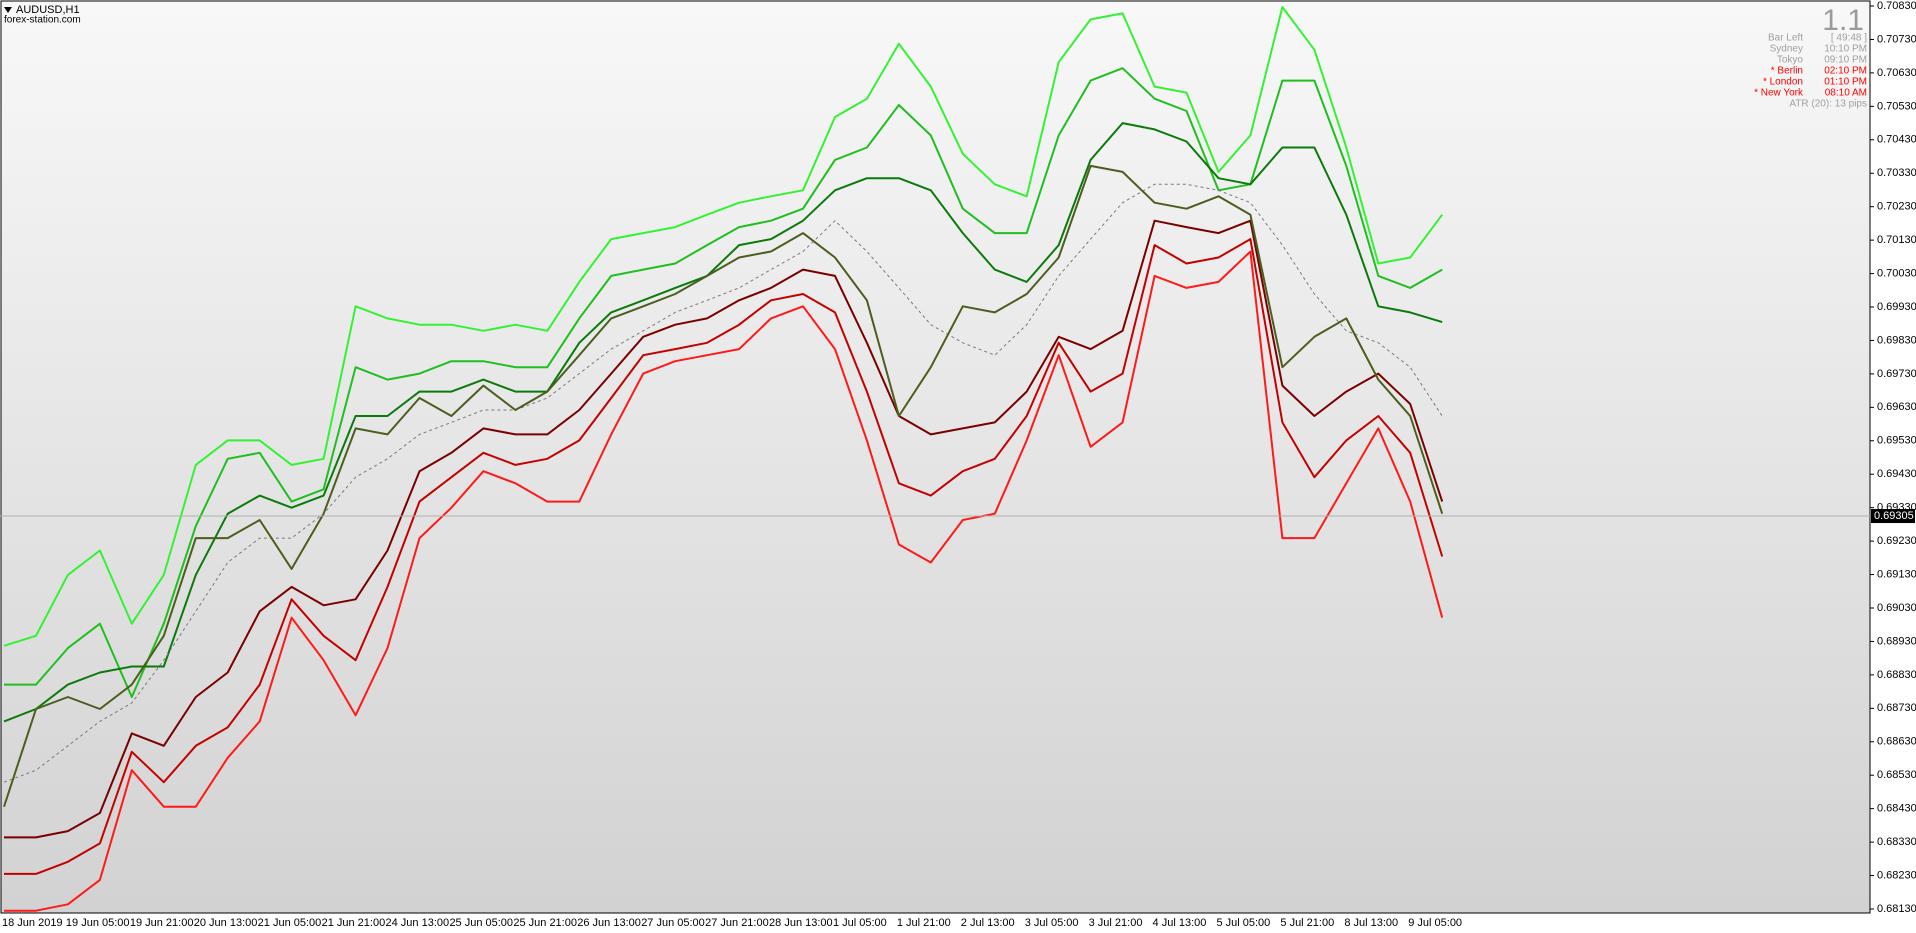  What do you see at coordinates (1845, 49) in the screenshot?
I see `info-value: 10:10 PM` at bounding box center [1845, 49].